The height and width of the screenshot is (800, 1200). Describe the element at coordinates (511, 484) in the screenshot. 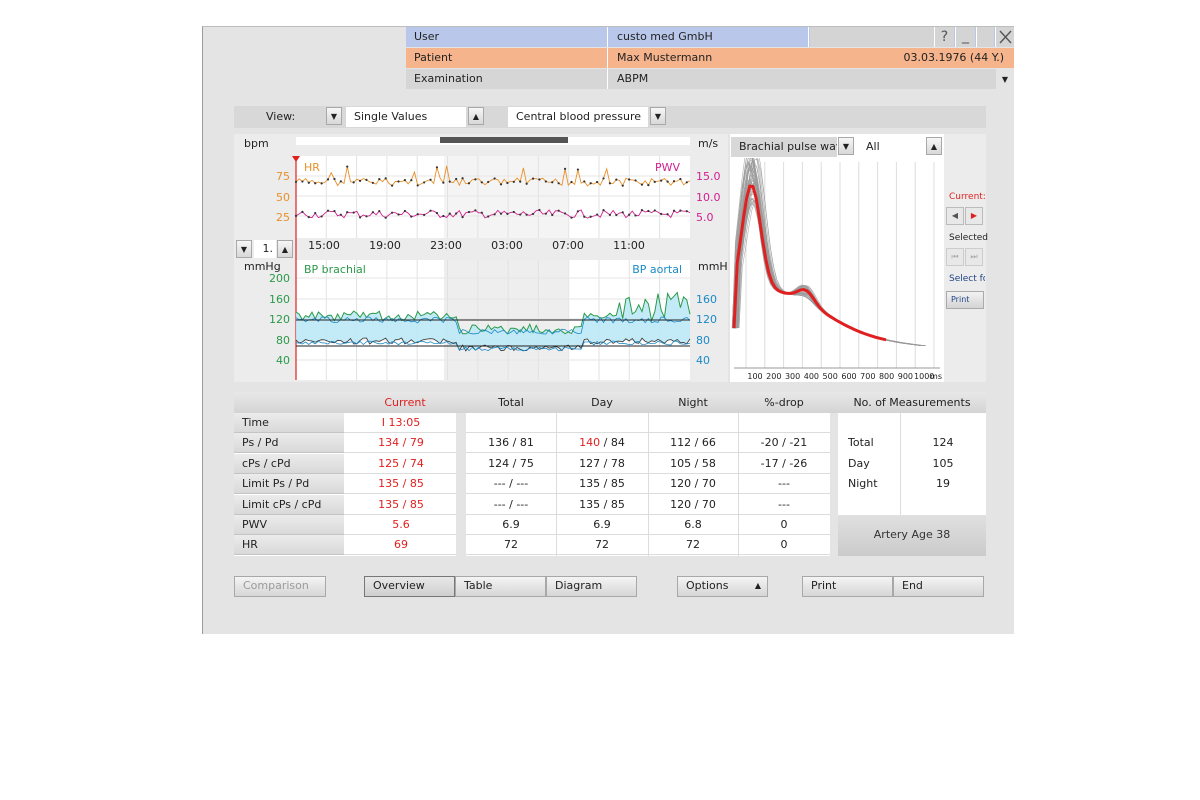

I see `cell-total: --- / ---` at that location.